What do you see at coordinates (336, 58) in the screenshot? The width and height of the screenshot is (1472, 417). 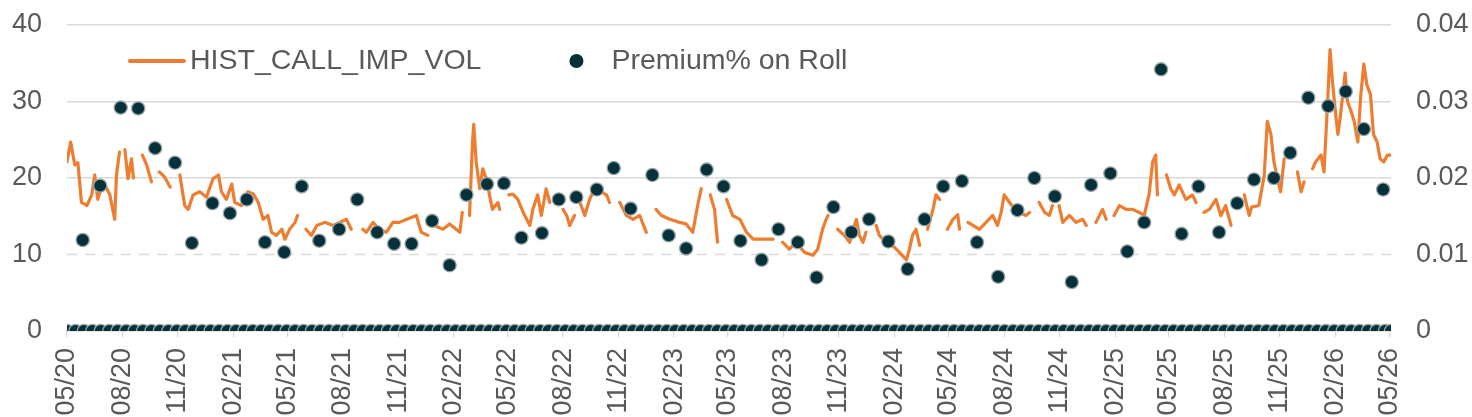 I see `legend-label: HIST_CALL_IMP_VOL` at bounding box center [336, 58].